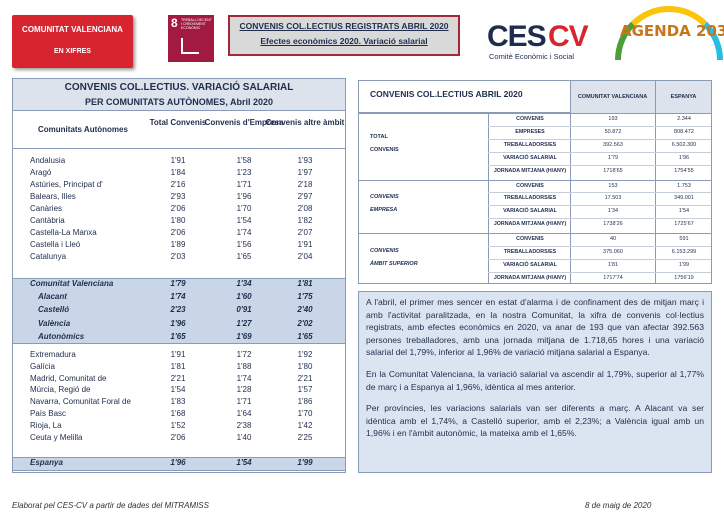 The image size is (724, 526). Describe the element at coordinates (244, 437) in the screenshot. I see `region-value: 1'40` at that location.